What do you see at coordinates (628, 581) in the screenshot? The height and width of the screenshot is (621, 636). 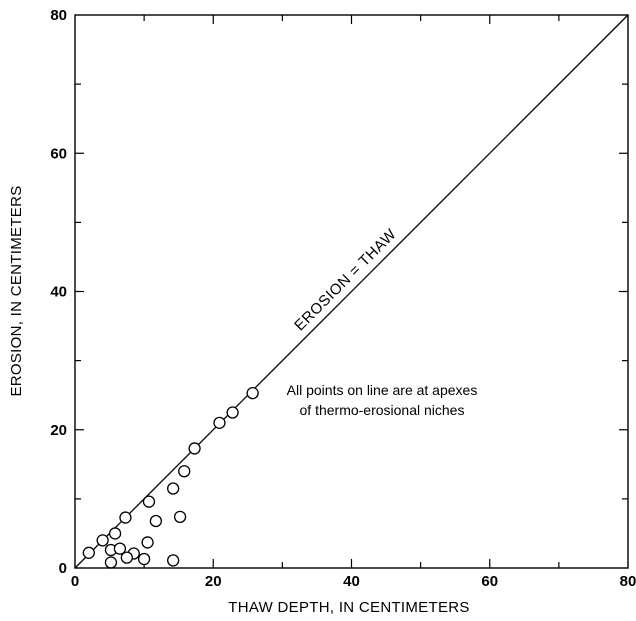 I see `x-tick-label: 80` at bounding box center [628, 581].